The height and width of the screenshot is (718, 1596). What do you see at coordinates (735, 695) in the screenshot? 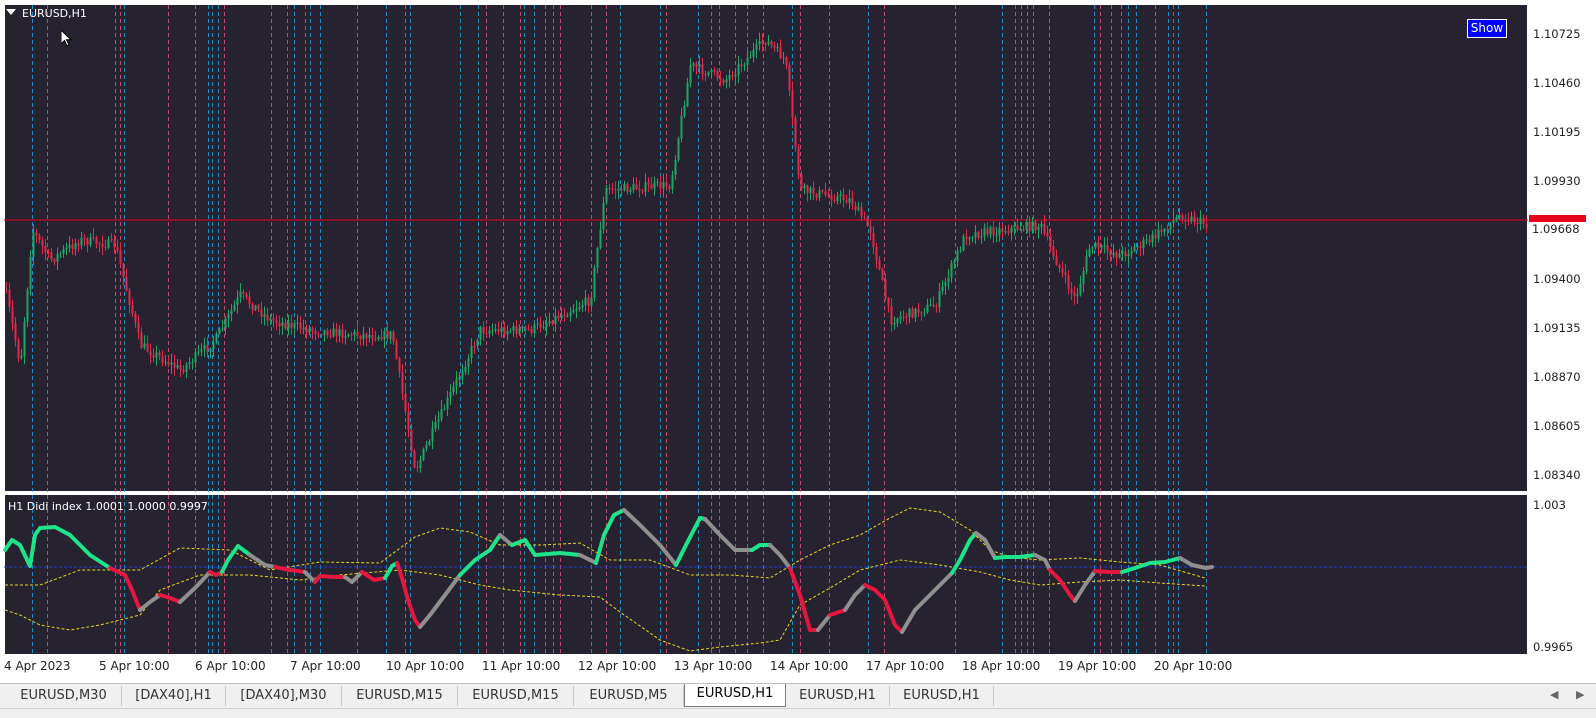
I see `tab-eurusd-h1-active: EURUSD,H1` at bounding box center [735, 695].